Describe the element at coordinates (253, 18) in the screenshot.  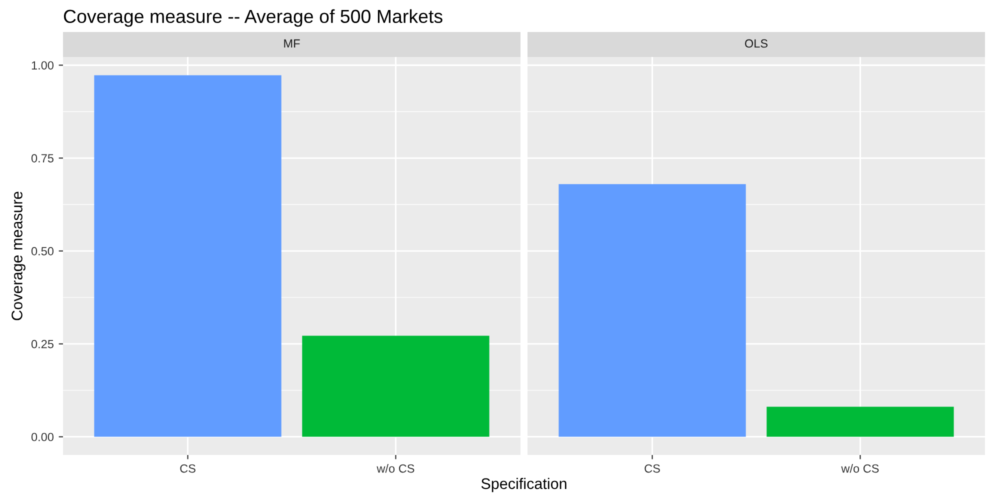
I see `chart-title: Coverage measure -- Average of 500 Markets` at that location.